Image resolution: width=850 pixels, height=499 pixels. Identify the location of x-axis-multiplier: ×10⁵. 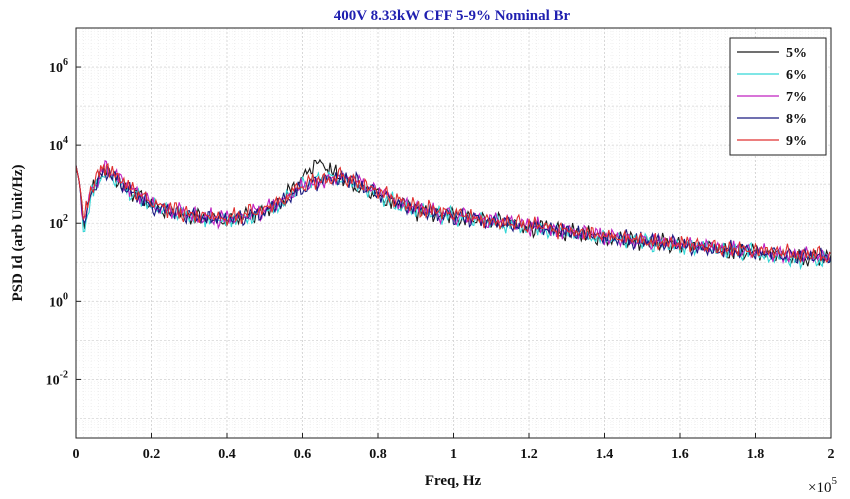
(822, 485).